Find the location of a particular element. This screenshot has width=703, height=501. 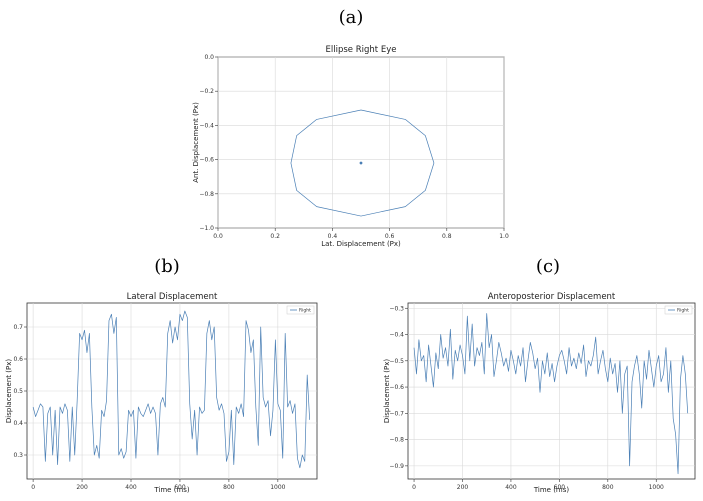

center-point is located at coordinates (361, 163).